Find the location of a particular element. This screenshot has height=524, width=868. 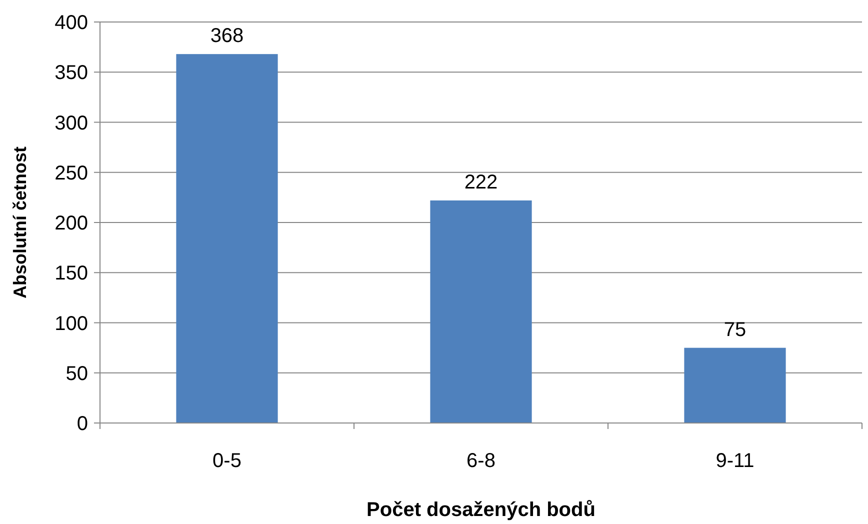

data-label: 75 is located at coordinates (735, 329).